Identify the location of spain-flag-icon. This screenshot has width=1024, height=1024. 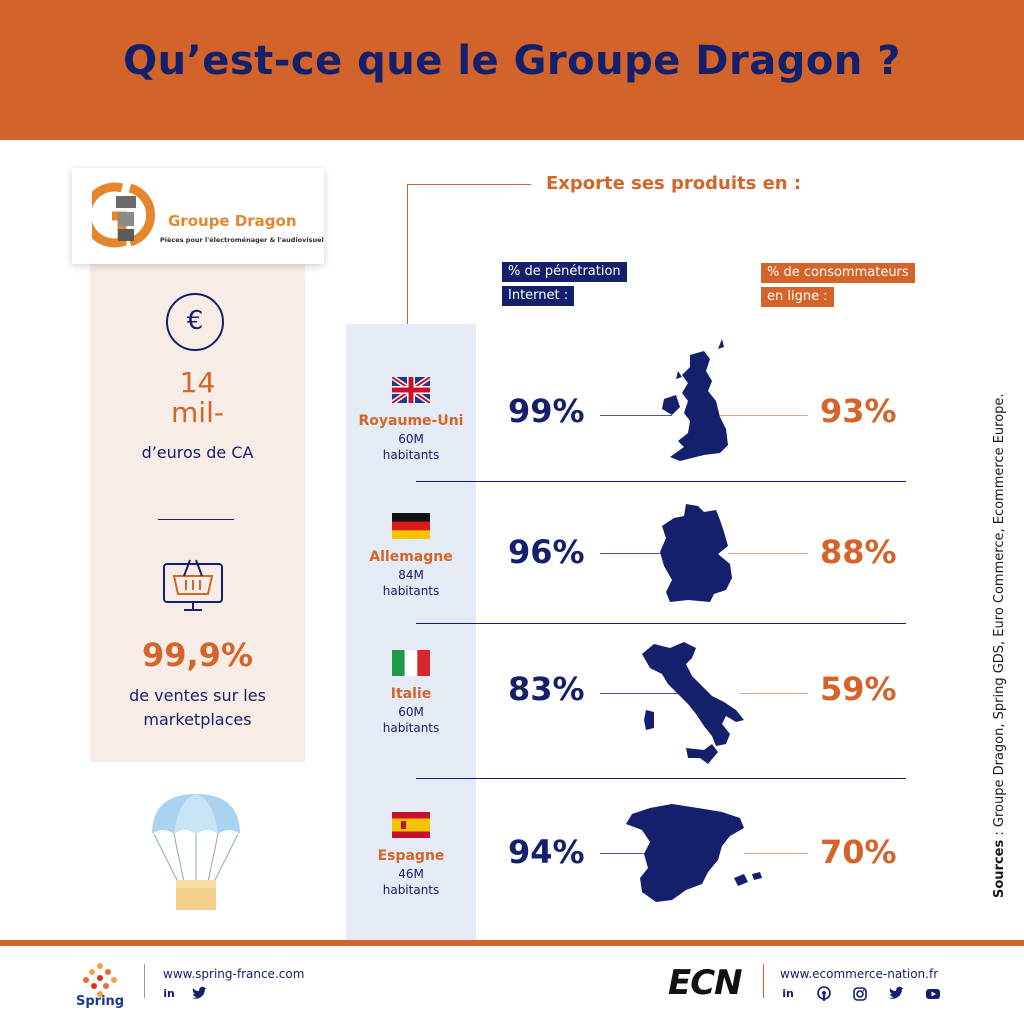
(411, 825).